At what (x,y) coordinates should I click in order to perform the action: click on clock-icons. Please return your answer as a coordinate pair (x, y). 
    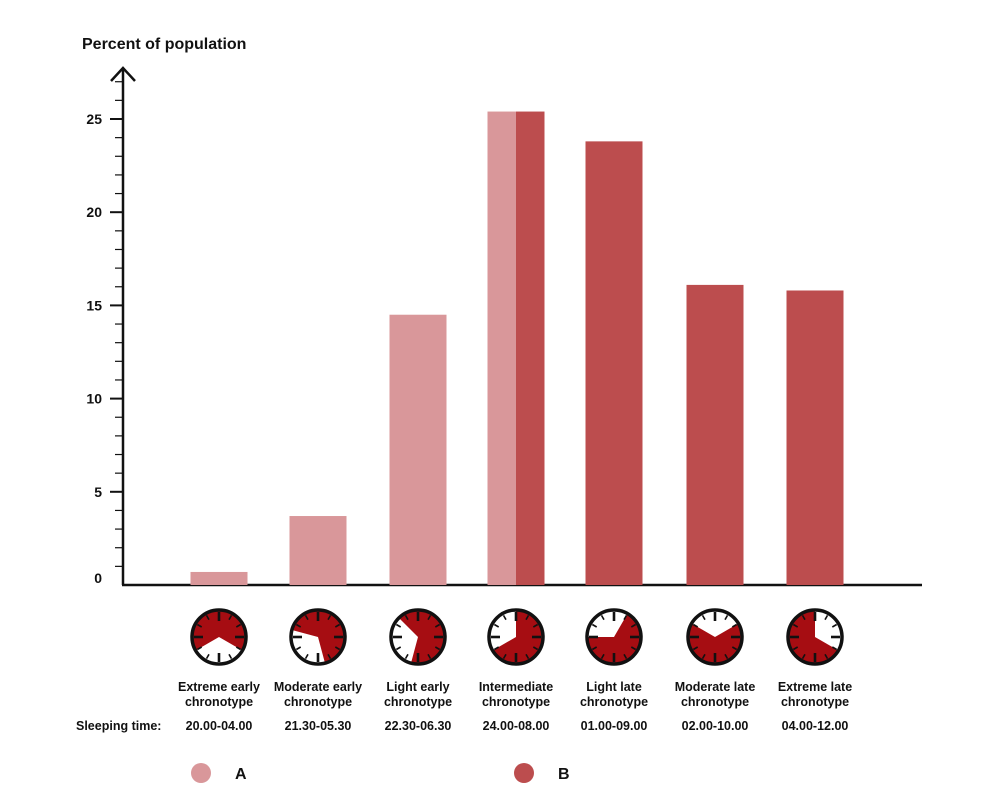
    Looking at the image, I should click on (517, 637).